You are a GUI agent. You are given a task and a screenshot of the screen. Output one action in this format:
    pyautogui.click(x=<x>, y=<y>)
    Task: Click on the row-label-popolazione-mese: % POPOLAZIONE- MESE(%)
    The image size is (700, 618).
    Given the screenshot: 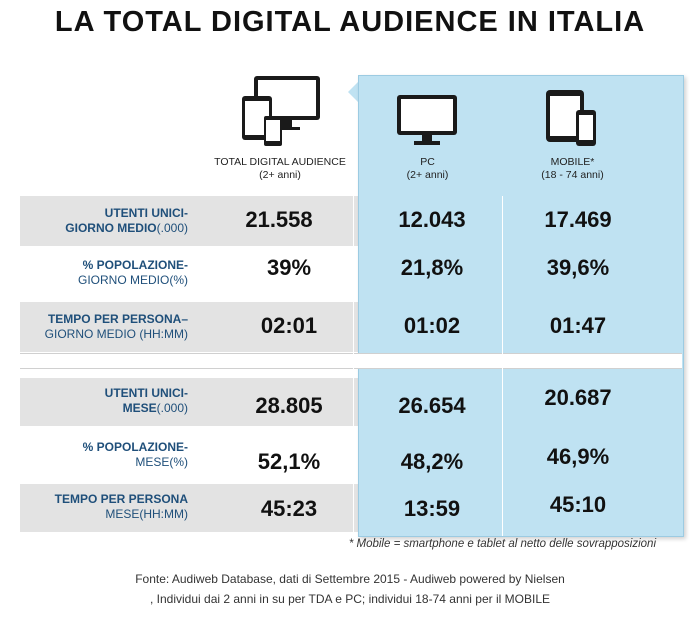 What is the action you would take?
    pyautogui.click(x=135, y=454)
    